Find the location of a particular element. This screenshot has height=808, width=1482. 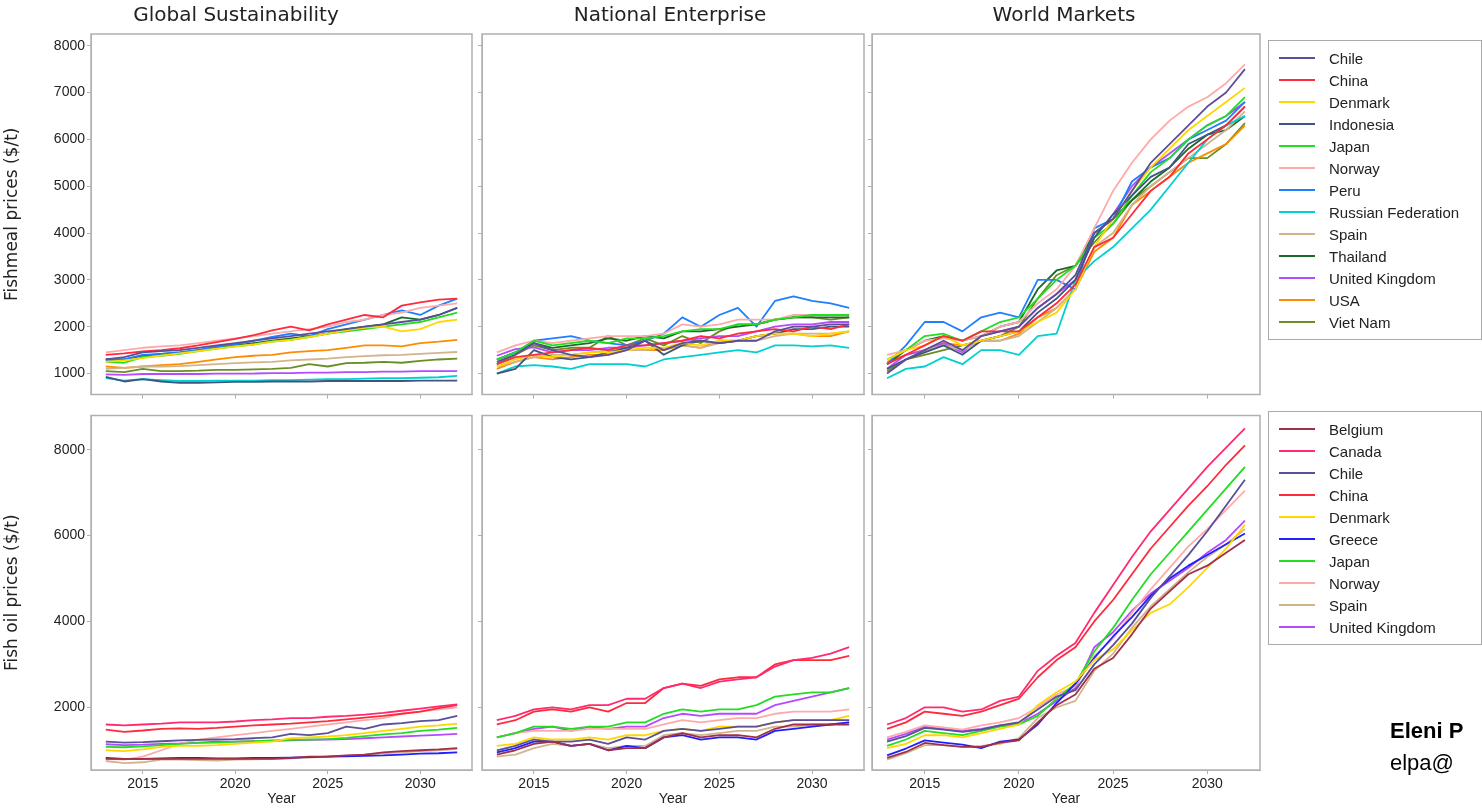

chart-title: National Enterprise is located at coordinates (670, 14).